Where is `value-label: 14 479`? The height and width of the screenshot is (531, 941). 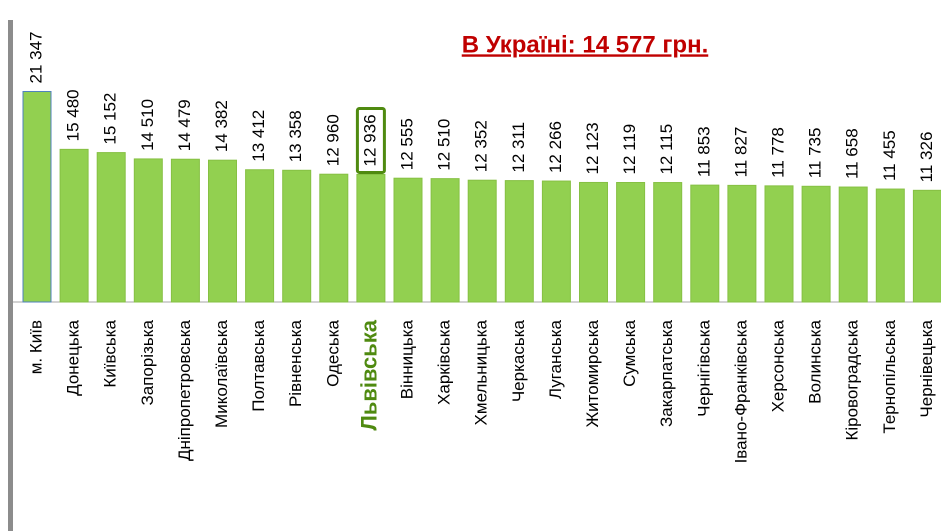 value-label: 14 479 is located at coordinates (184, 125).